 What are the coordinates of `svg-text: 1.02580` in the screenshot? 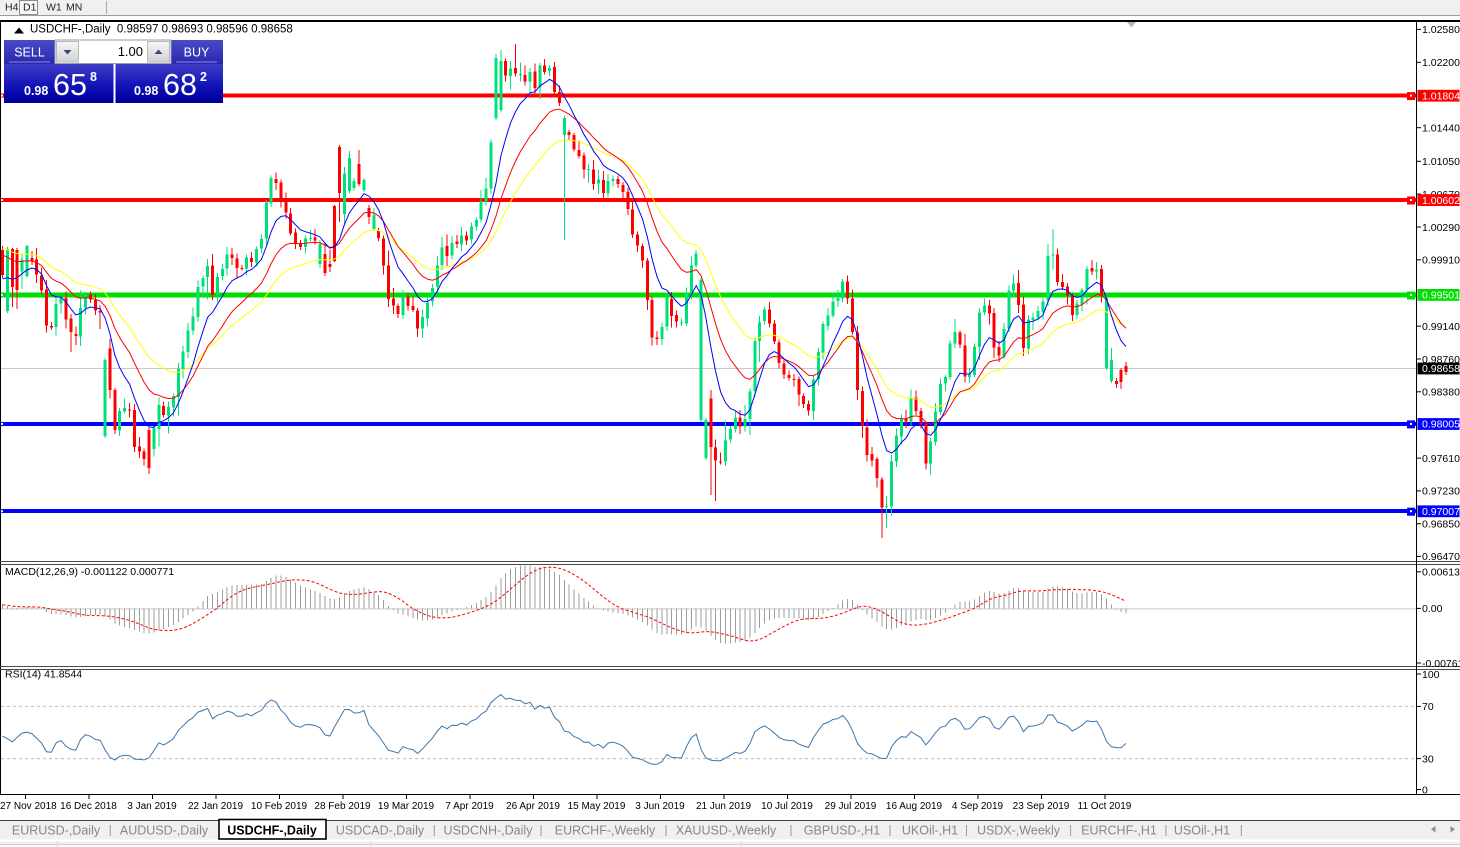 It's located at (1441, 30).